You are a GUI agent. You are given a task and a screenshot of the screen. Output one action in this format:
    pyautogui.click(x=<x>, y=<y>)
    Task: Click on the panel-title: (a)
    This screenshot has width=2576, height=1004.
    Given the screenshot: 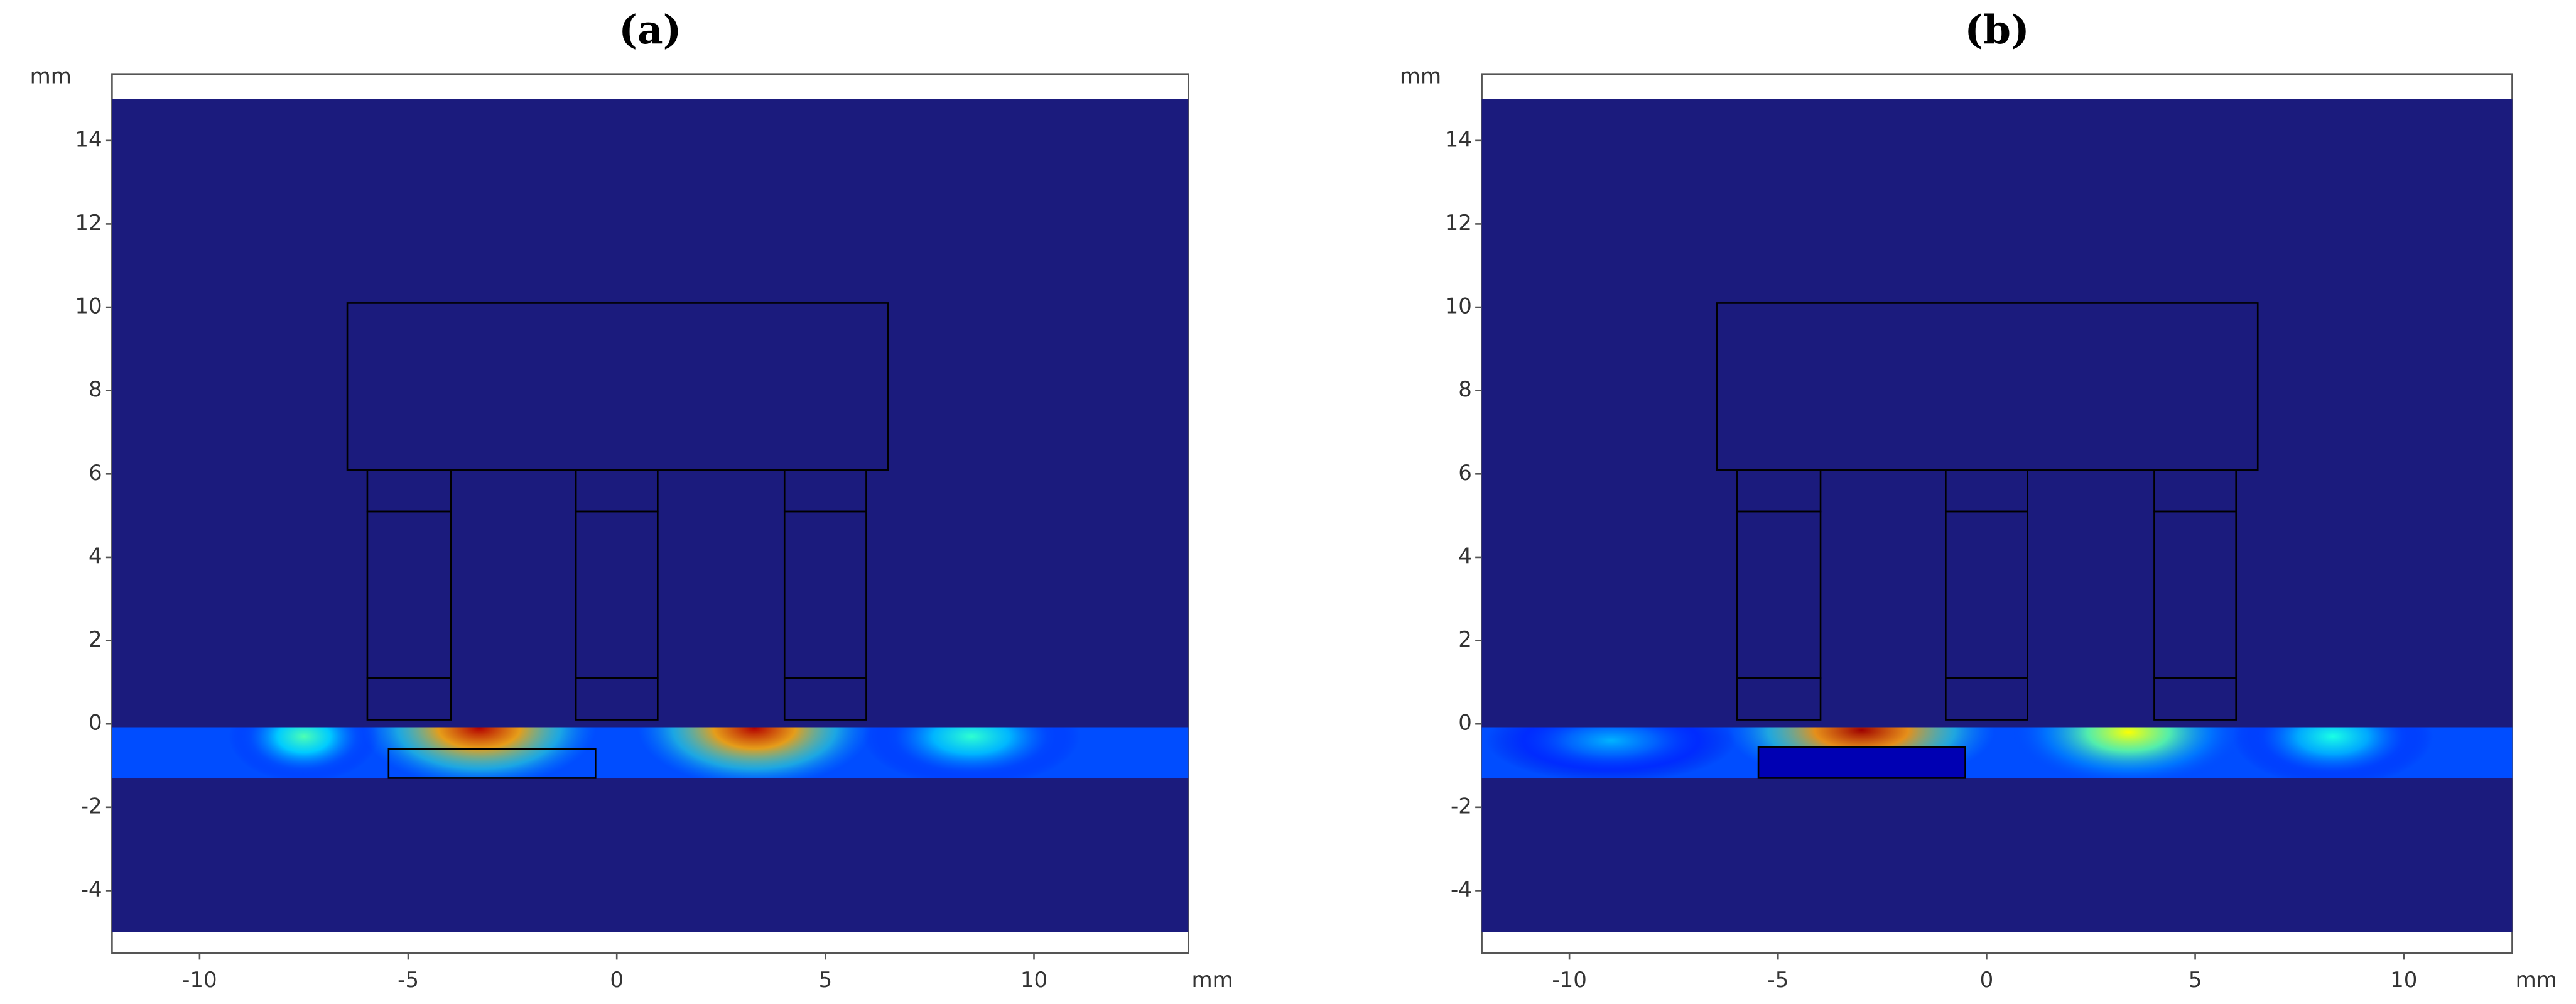 What is the action you would take?
    pyautogui.click(x=650, y=29)
    